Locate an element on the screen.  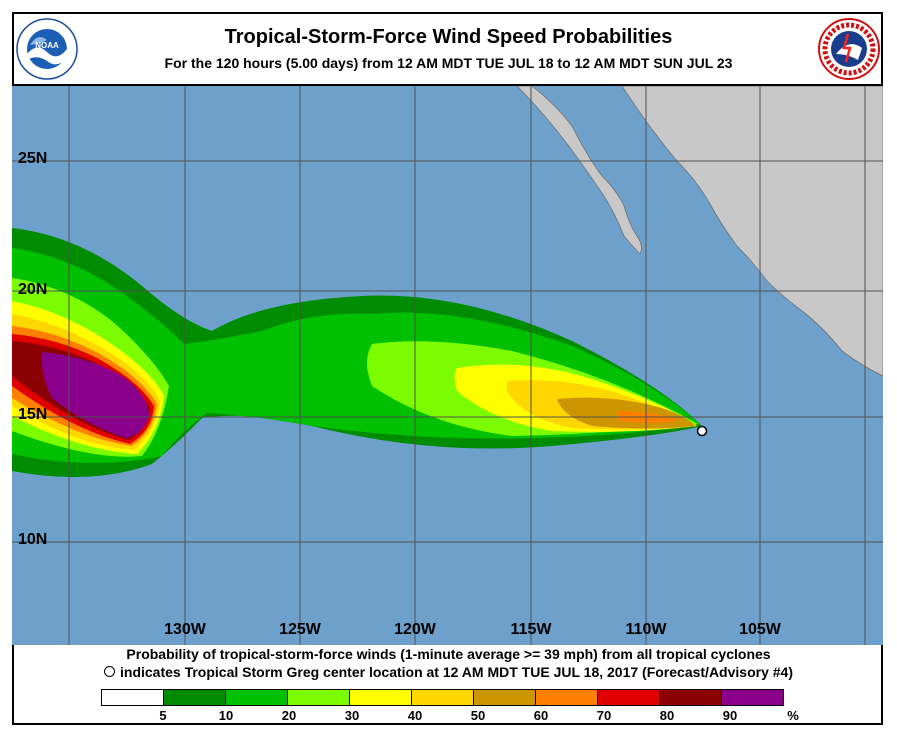
legend-tick-80: 80 is located at coordinates (667, 715).